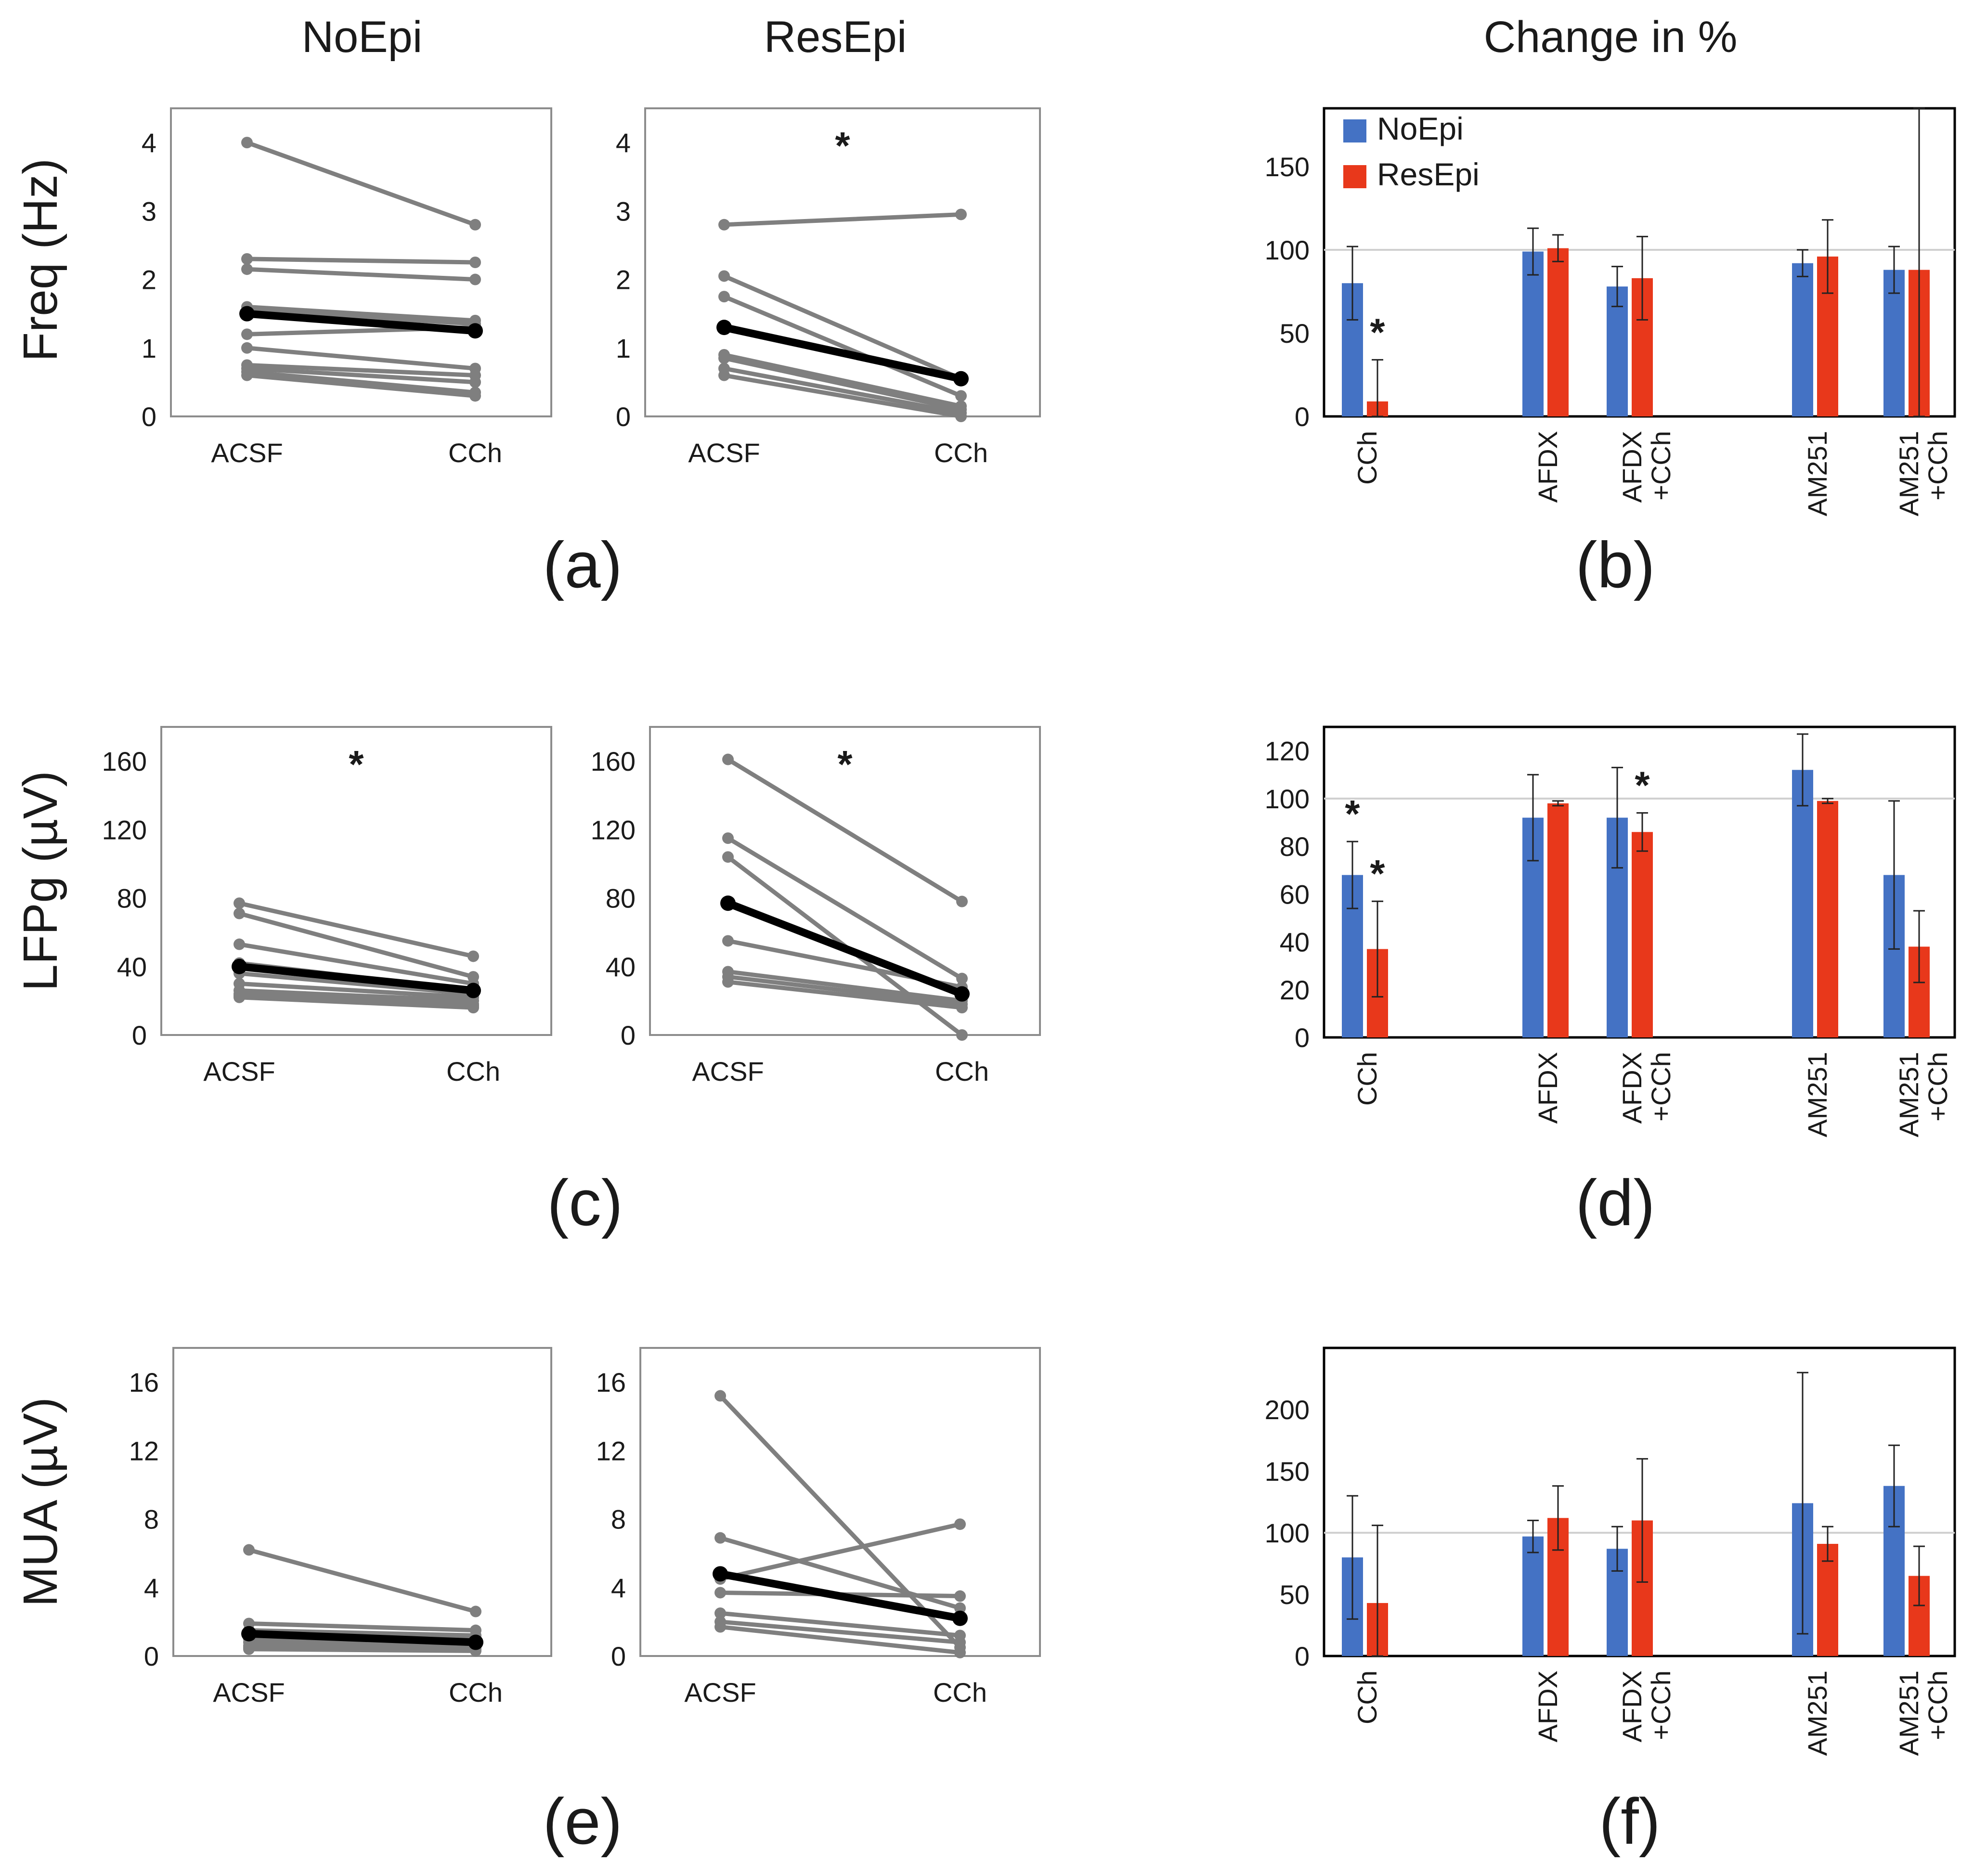 The width and height of the screenshot is (1974, 1876). What do you see at coordinates (1367, 1697) in the screenshot?
I see `x-category-label-line: CCh` at bounding box center [1367, 1697].